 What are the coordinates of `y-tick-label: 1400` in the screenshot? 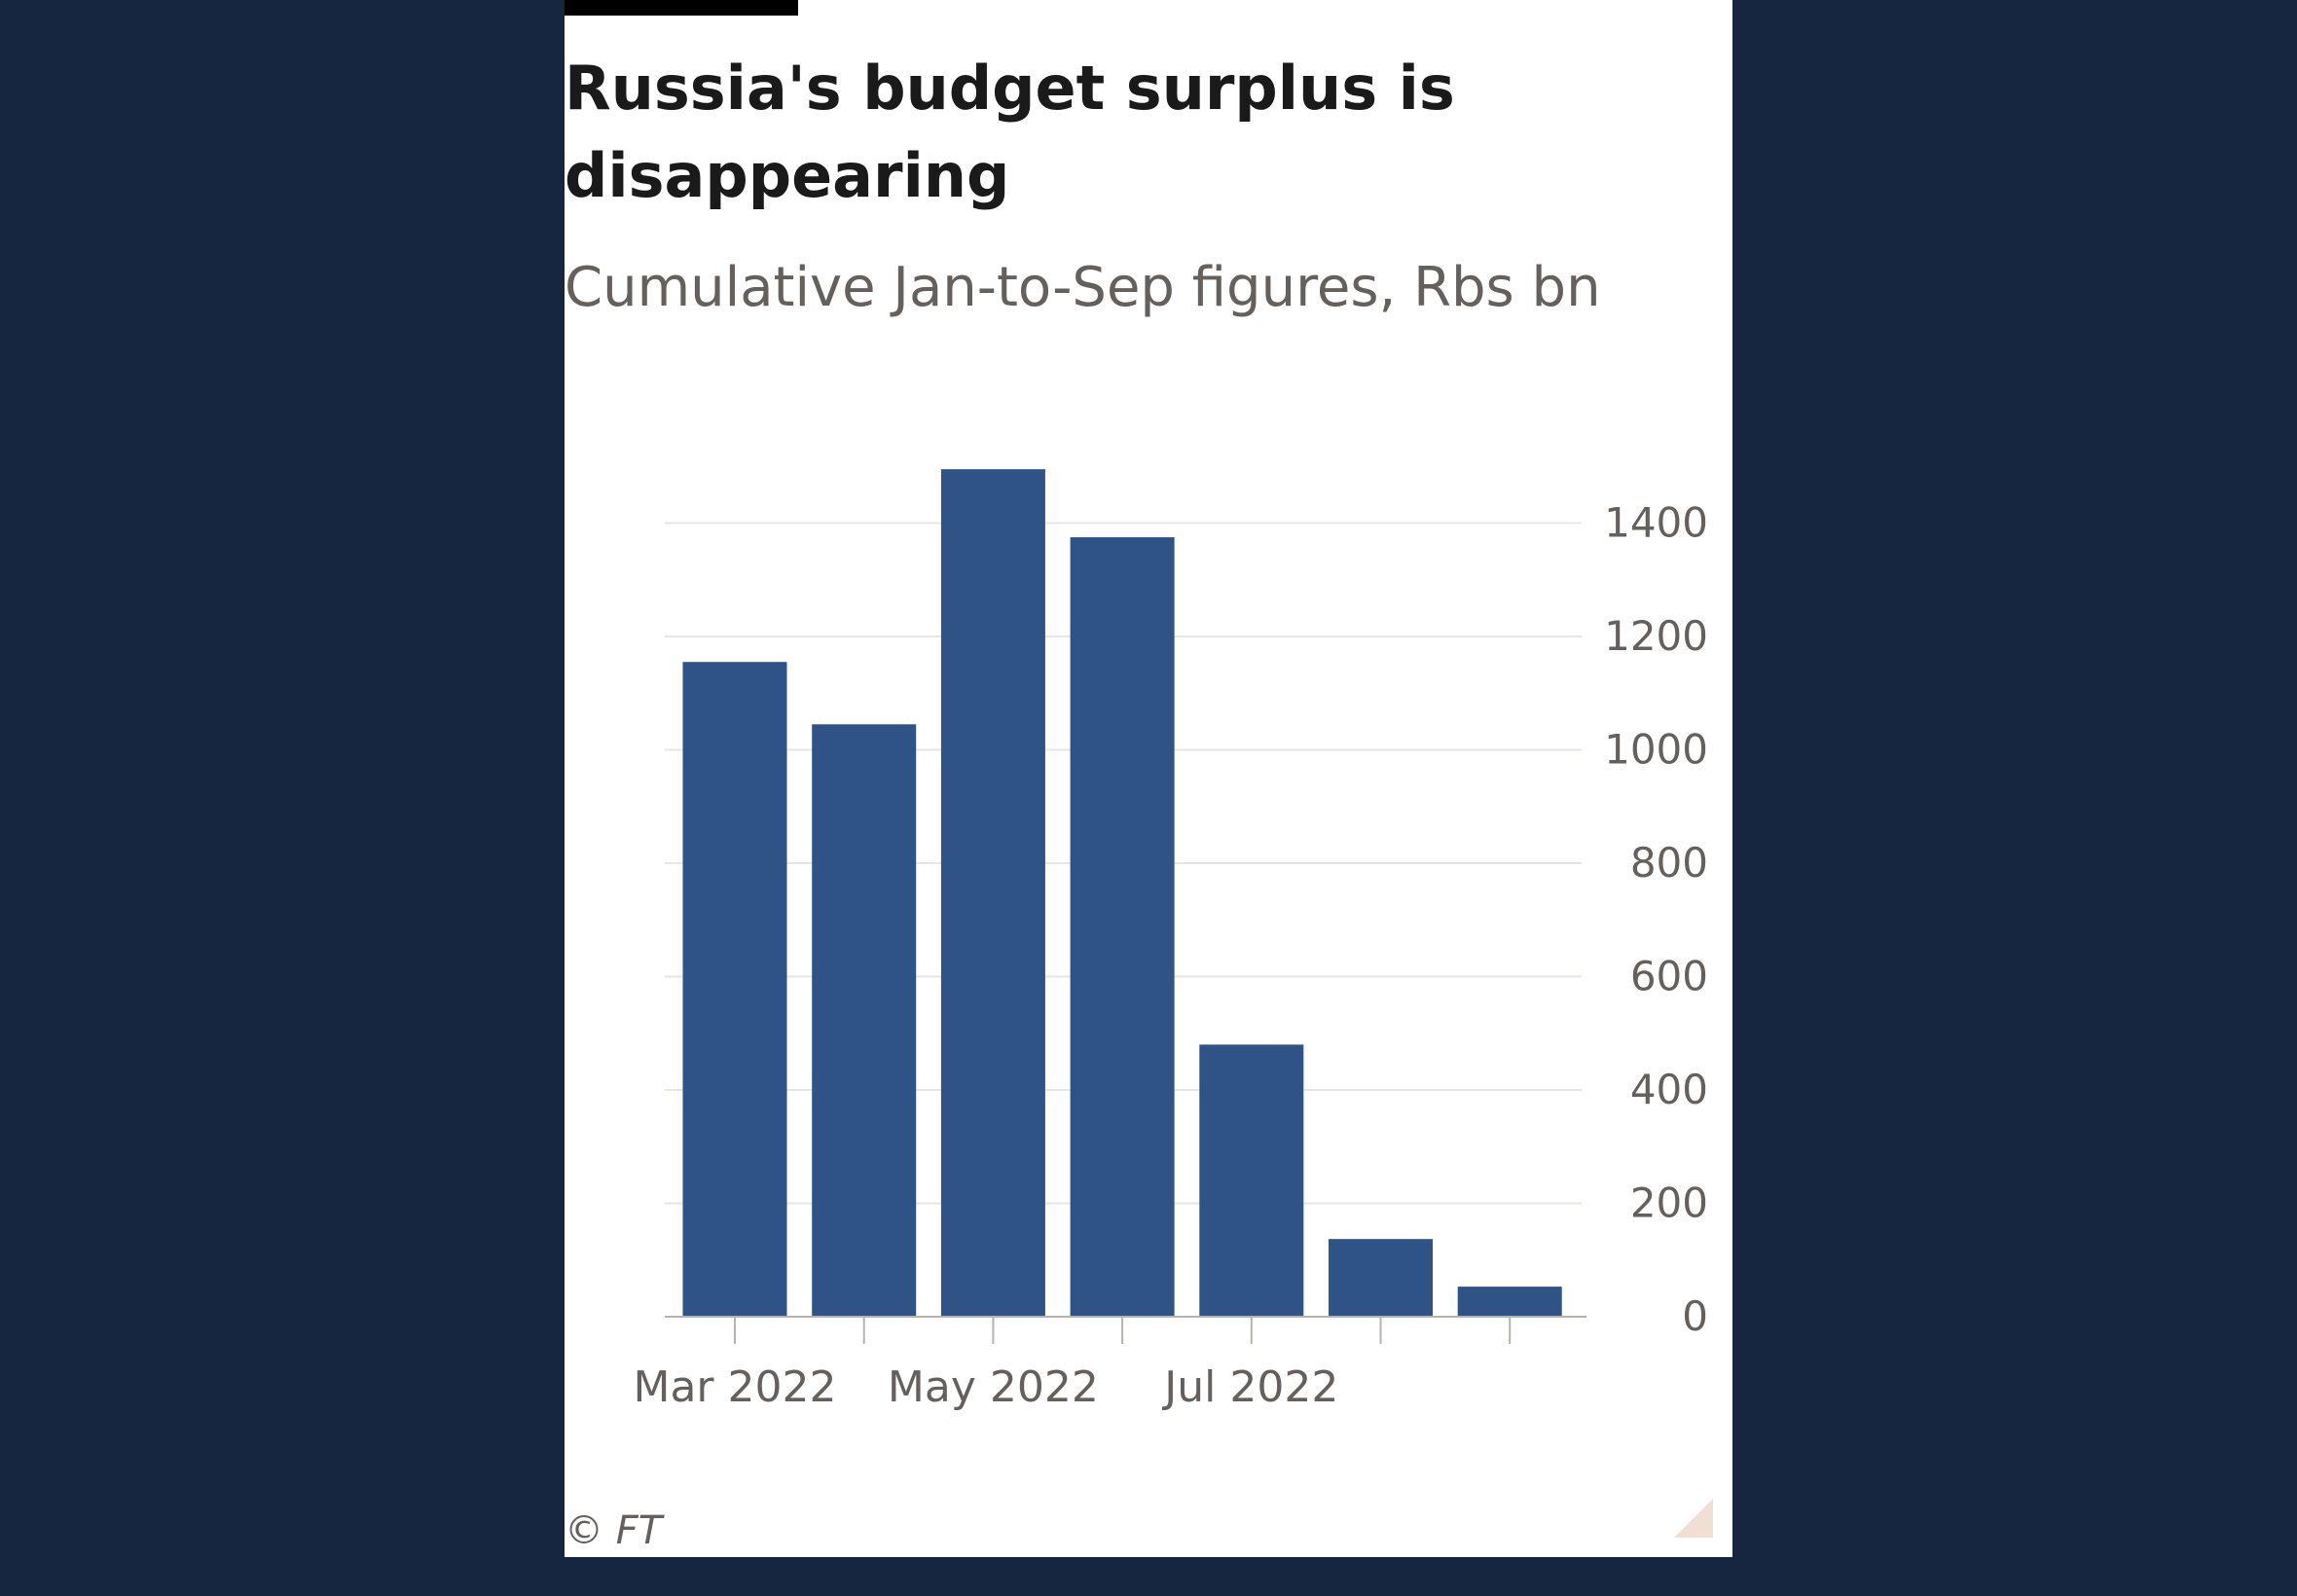 It's located at (1656, 523).